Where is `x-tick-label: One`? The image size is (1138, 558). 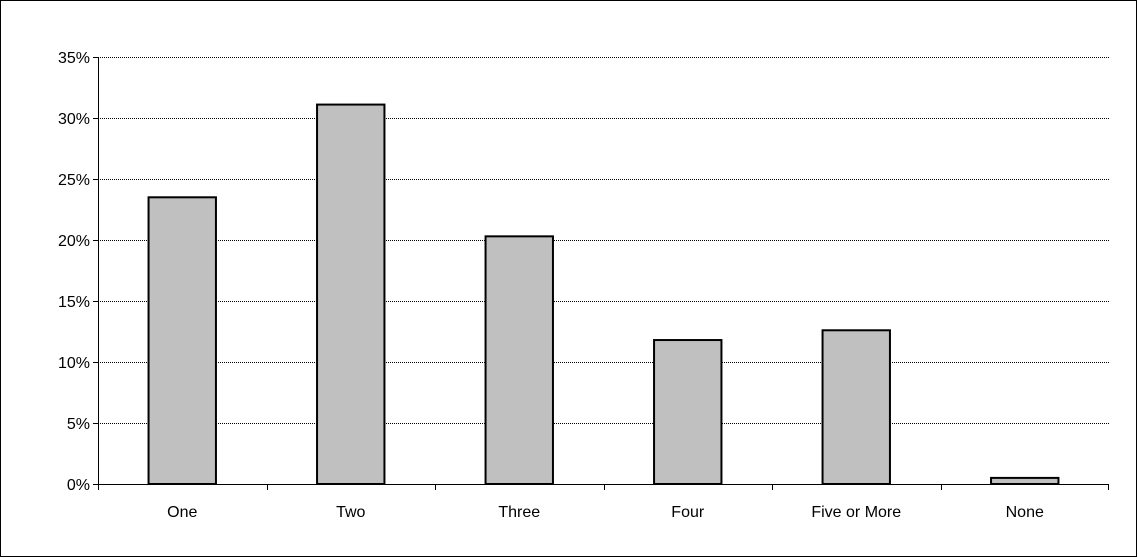 x-tick-label: One is located at coordinates (182, 512).